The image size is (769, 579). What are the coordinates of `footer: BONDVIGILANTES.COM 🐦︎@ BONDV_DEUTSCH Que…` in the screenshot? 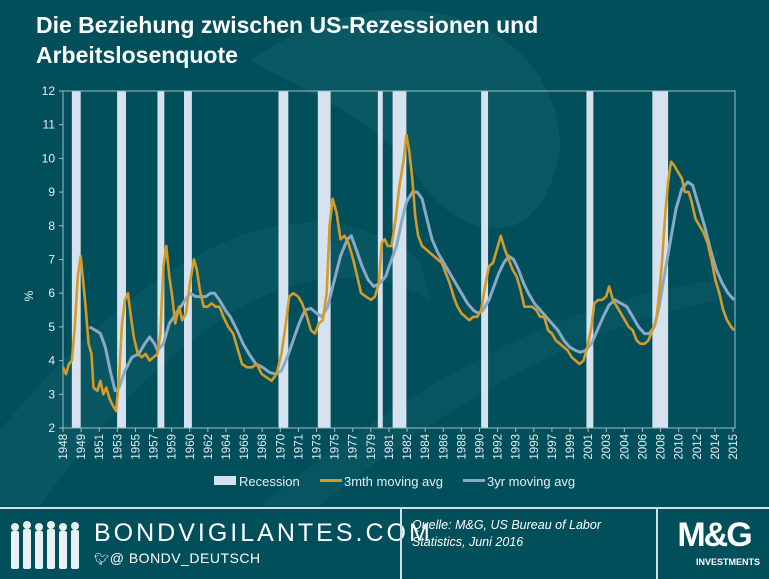 It's located at (384, 543).